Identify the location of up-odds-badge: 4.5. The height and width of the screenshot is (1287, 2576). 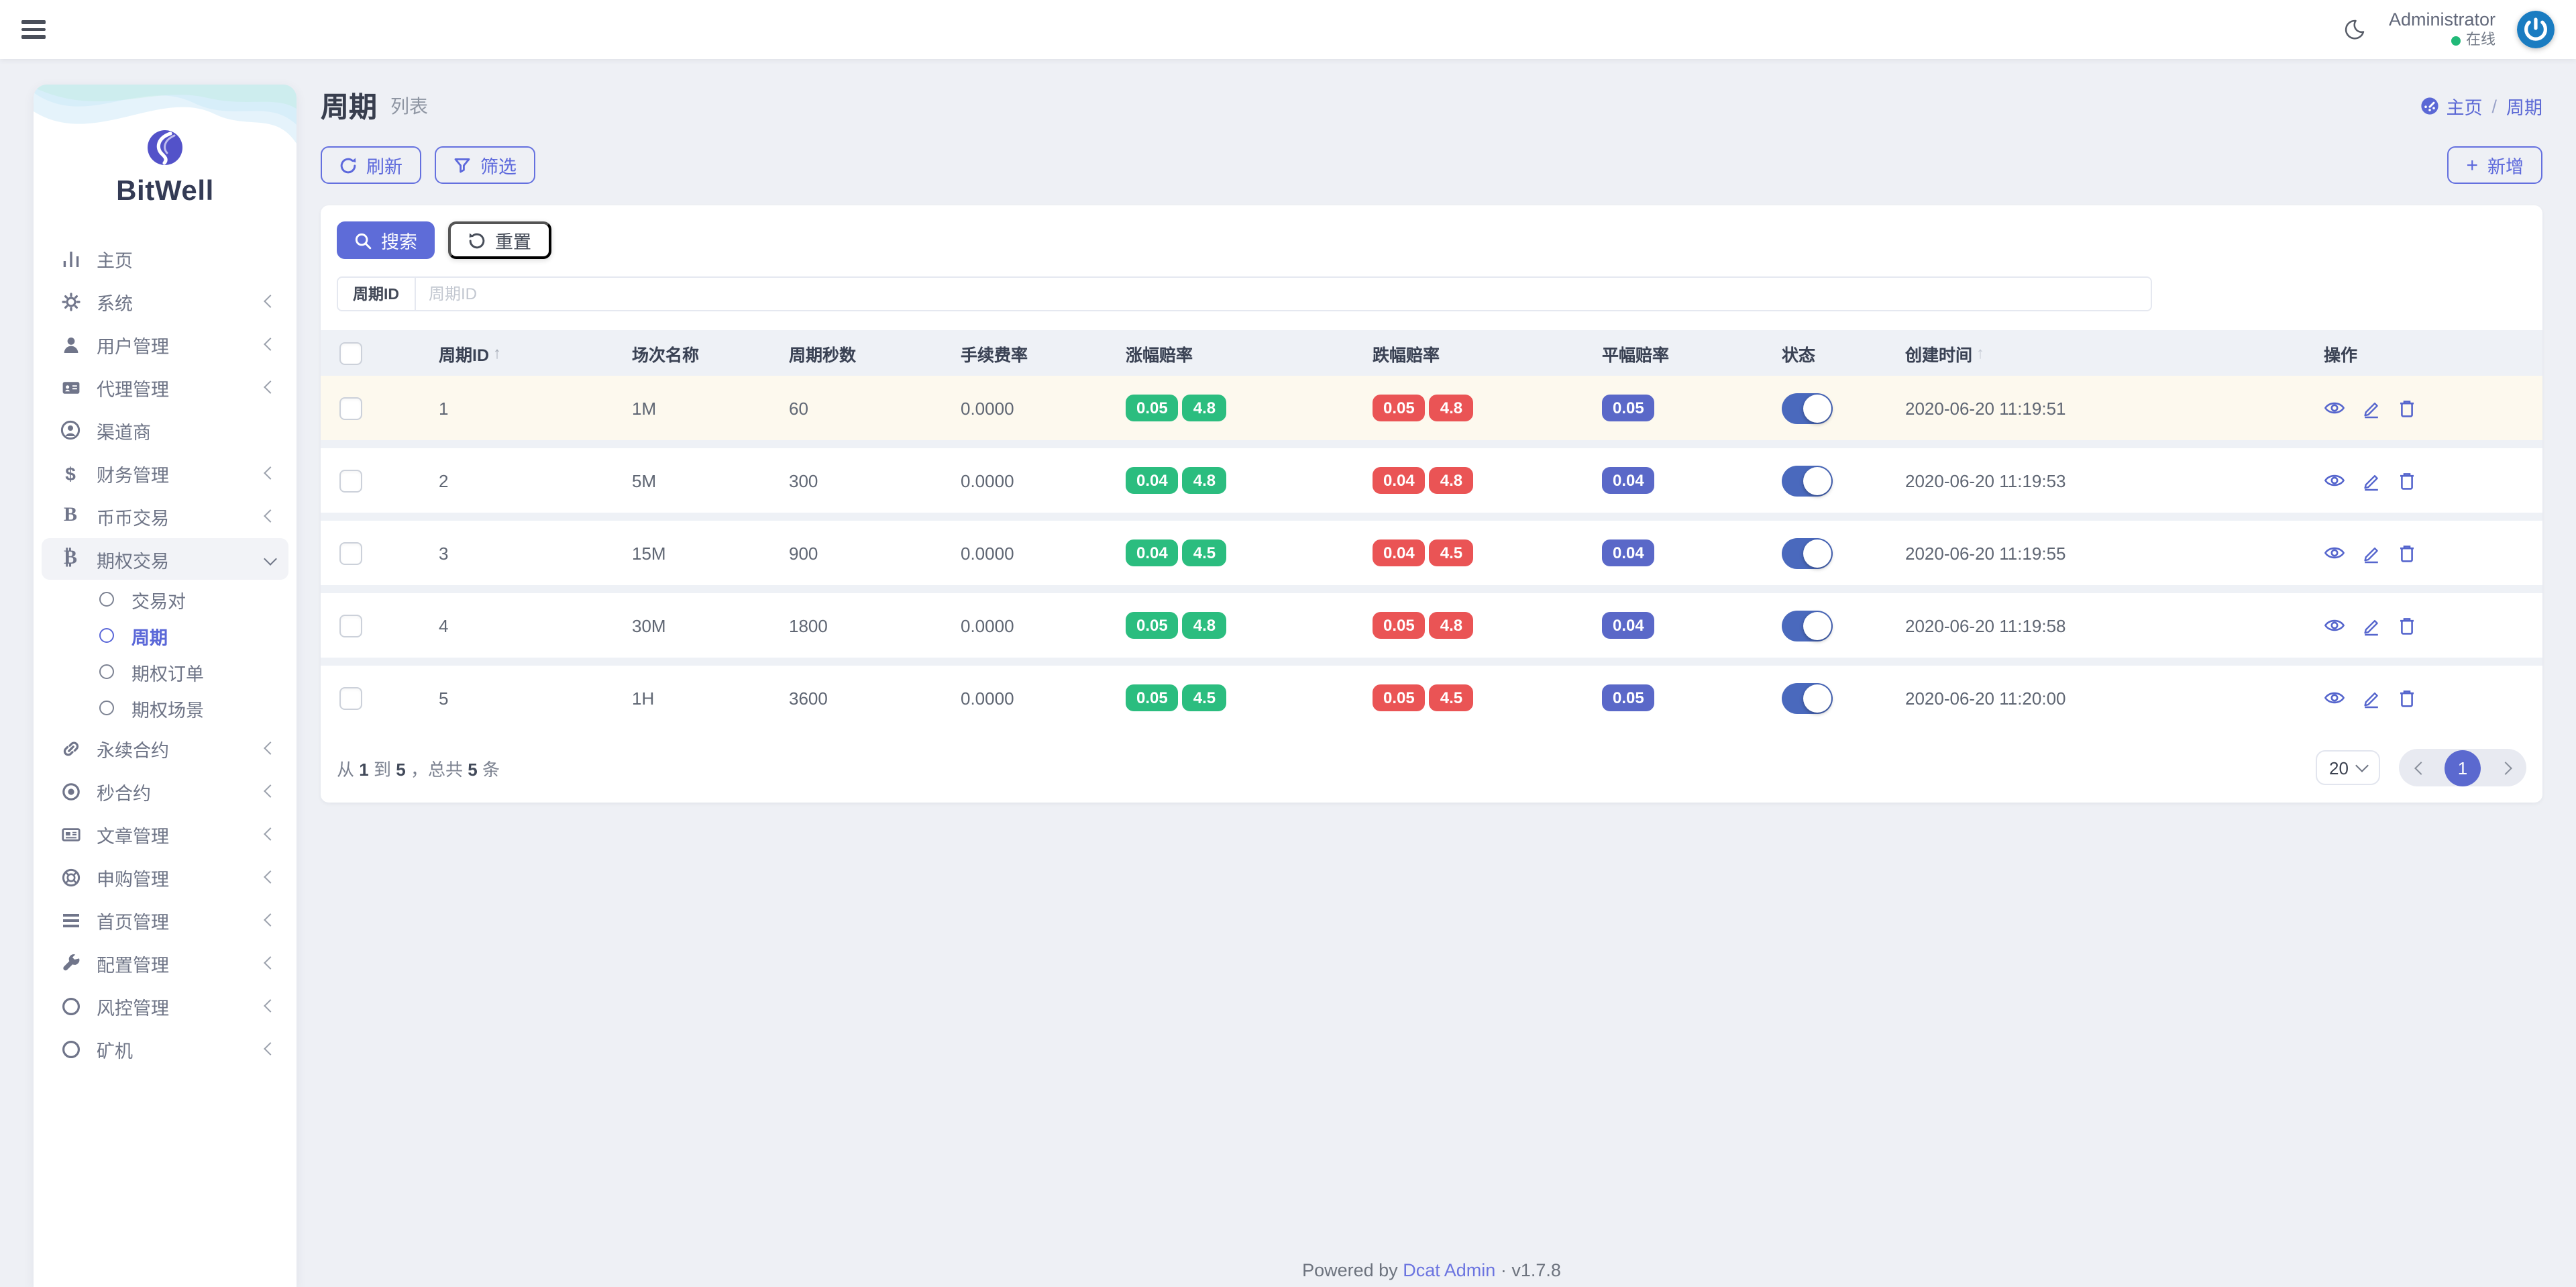
(1204, 552).